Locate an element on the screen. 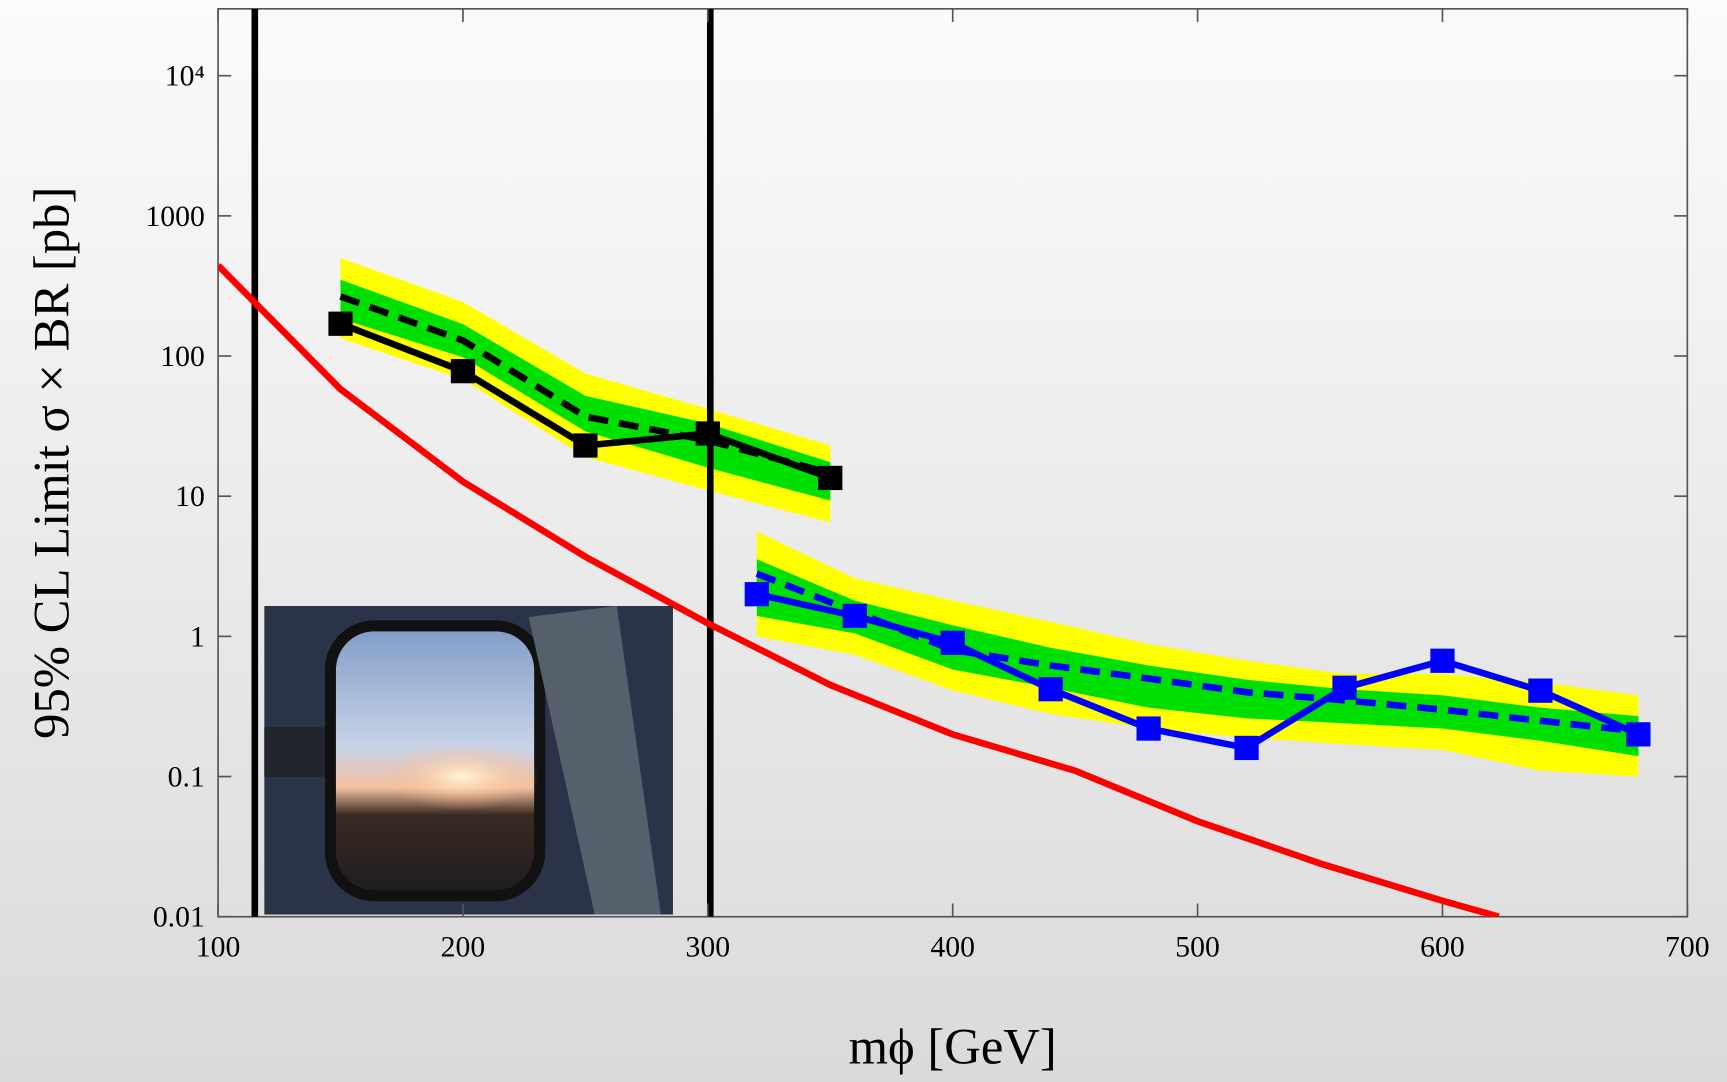 Image resolution: width=1727 pixels, height=1082 pixels. y-tick-label: 10⁴ is located at coordinates (185, 76).